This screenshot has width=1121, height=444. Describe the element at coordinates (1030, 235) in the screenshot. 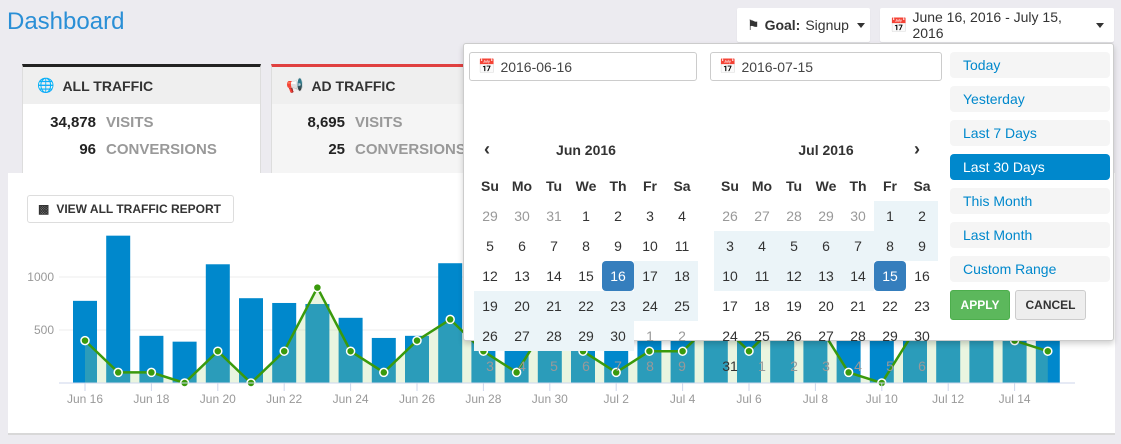

I see `range-option: Last Month` at that location.